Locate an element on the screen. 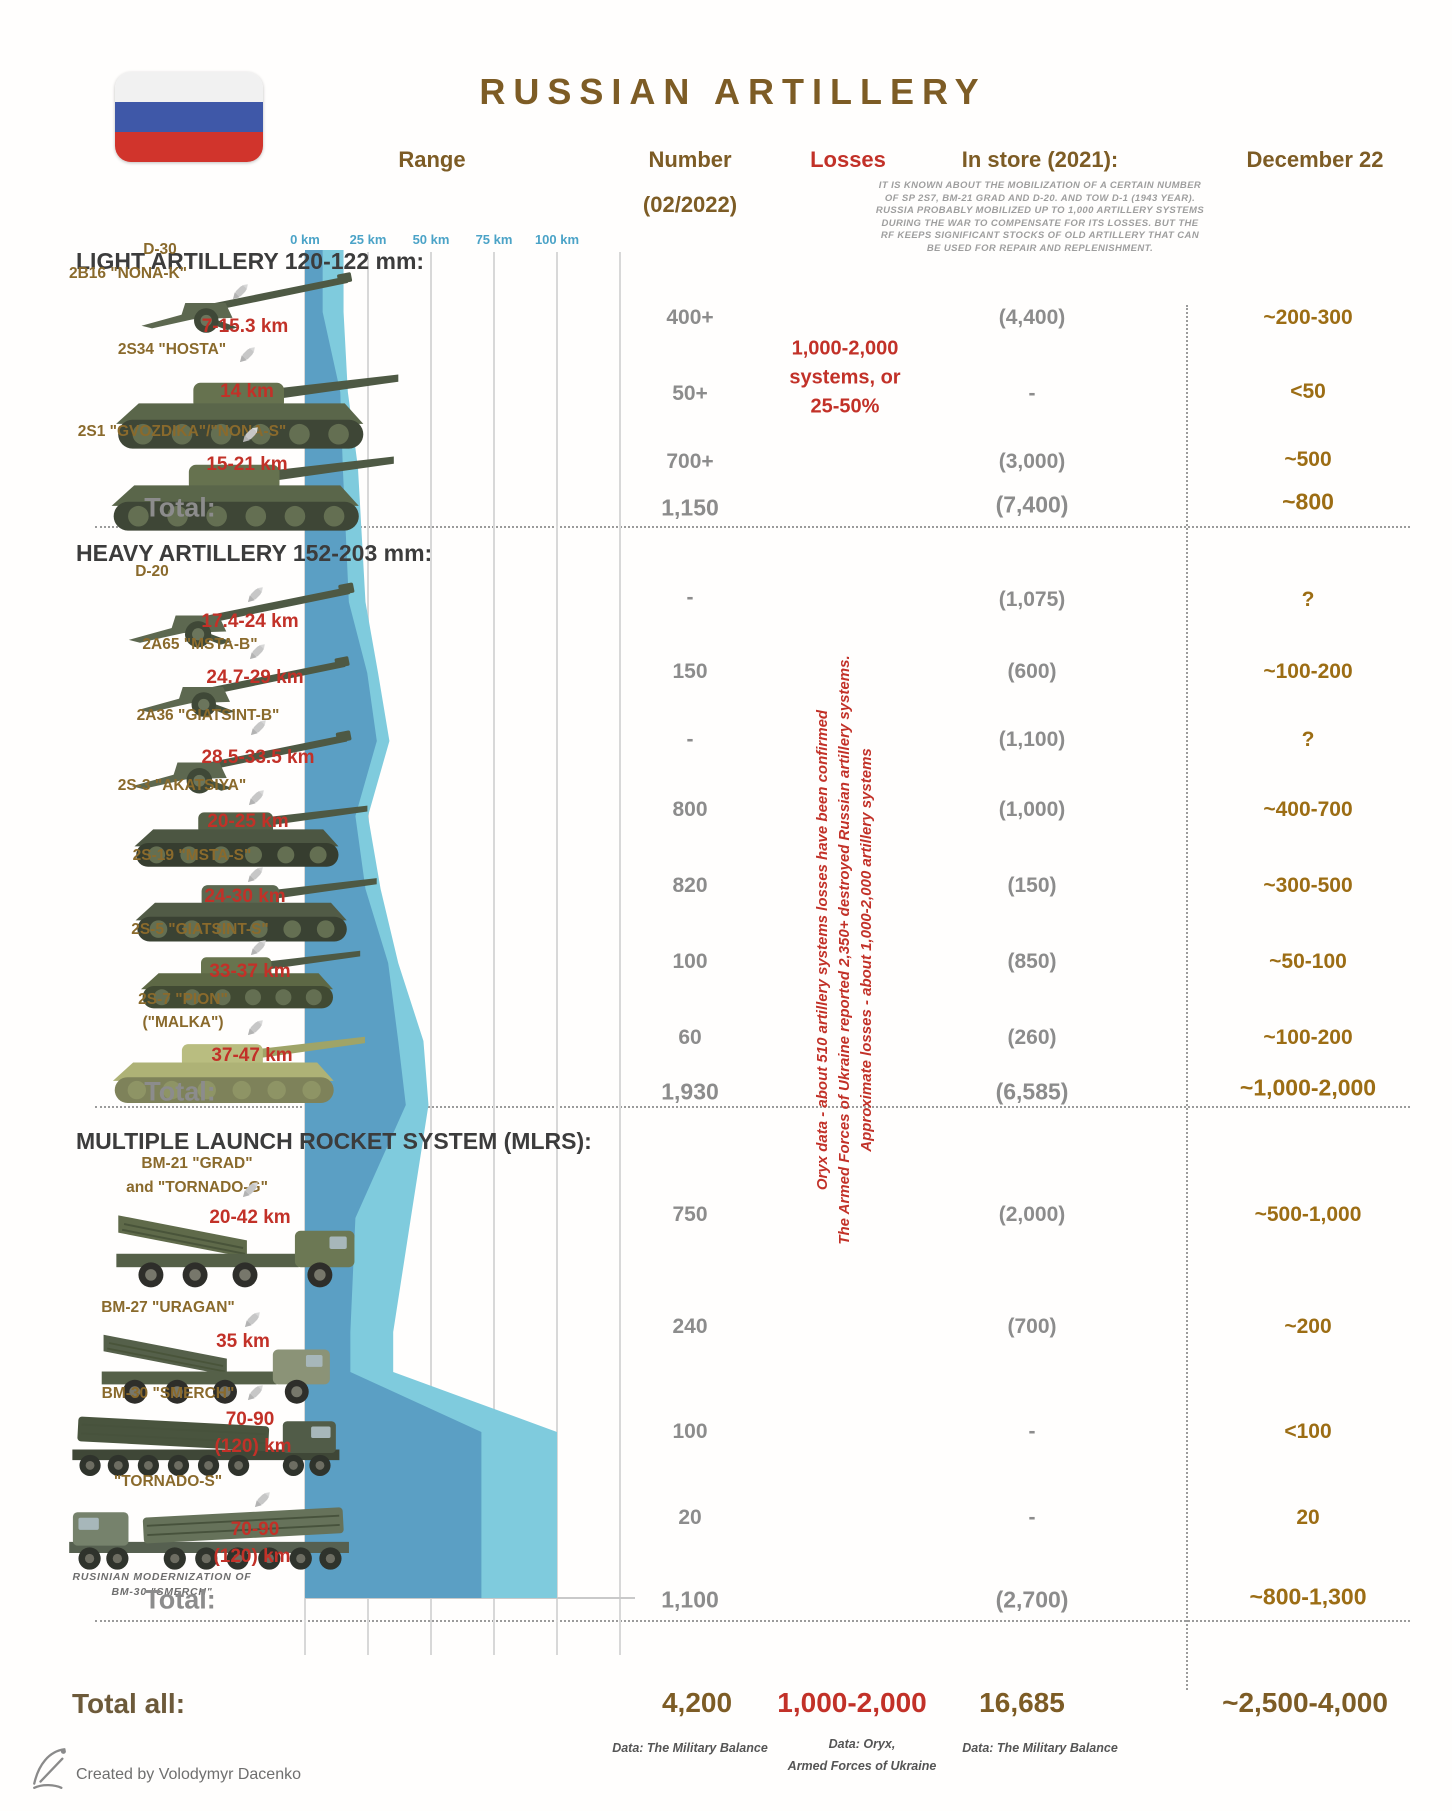  range-giatsints: 33-37 km is located at coordinates (250, 971).